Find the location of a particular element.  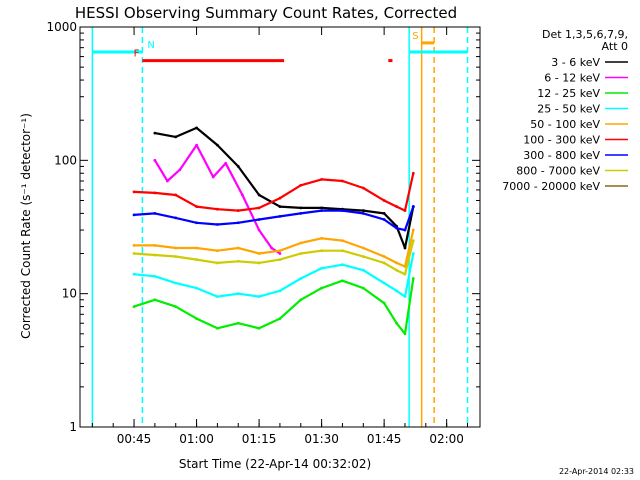

legend-label-9: 7000 - 20000 keV is located at coordinates (551, 186).